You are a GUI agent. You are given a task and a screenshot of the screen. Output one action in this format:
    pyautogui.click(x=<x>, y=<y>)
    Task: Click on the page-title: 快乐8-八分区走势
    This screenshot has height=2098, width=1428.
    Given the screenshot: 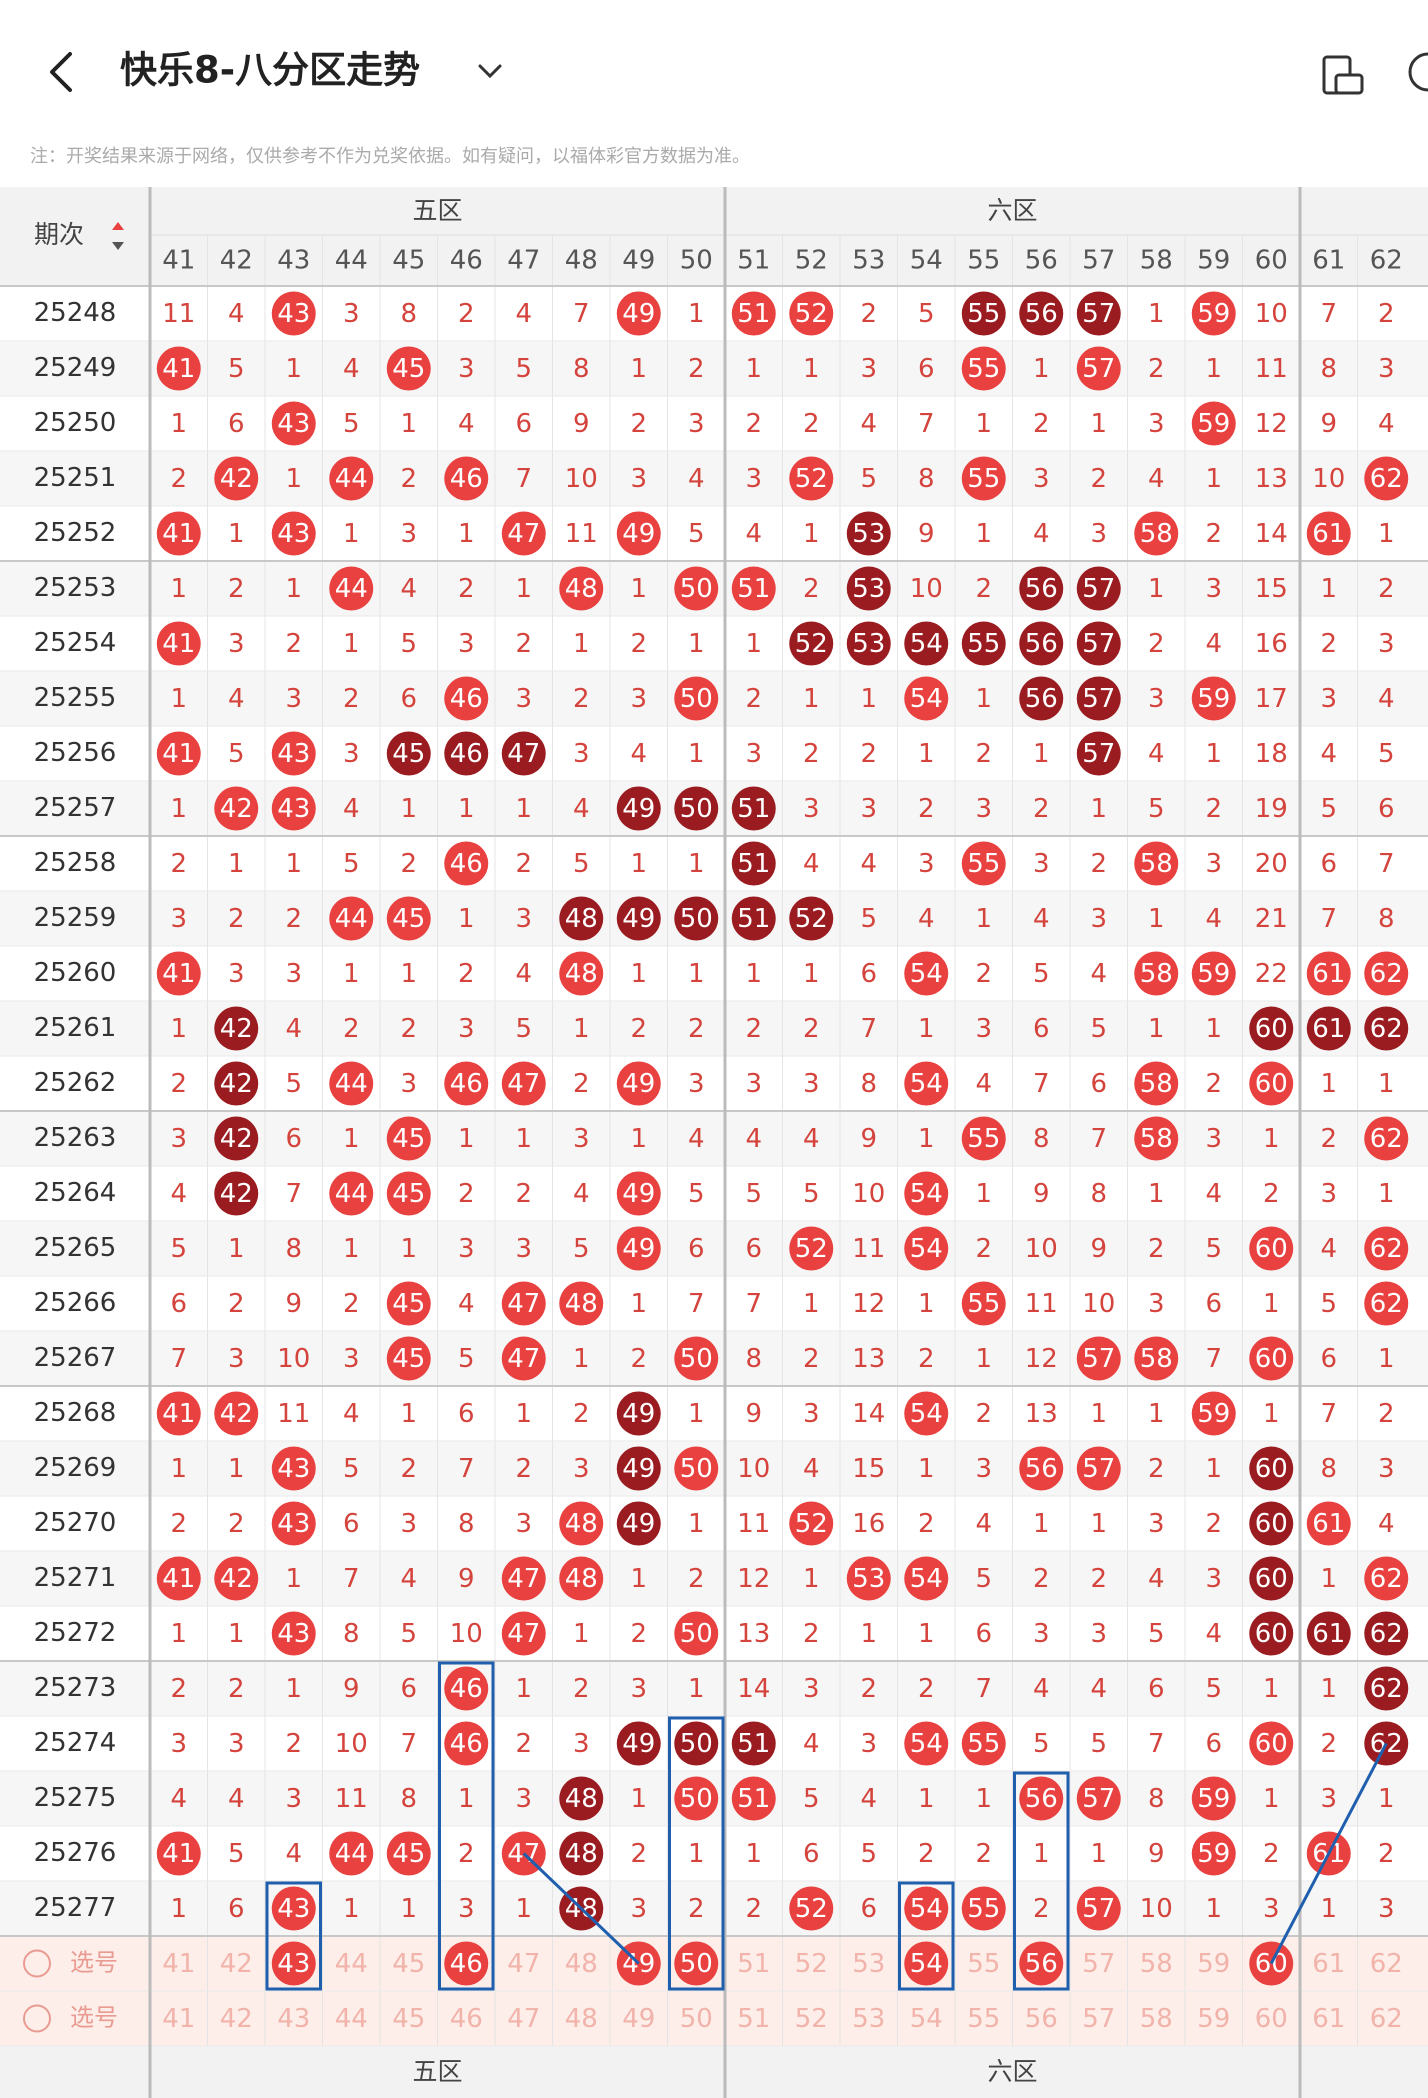 What is the action you would take?
    pyautogui.click(x=270, y=70)
    